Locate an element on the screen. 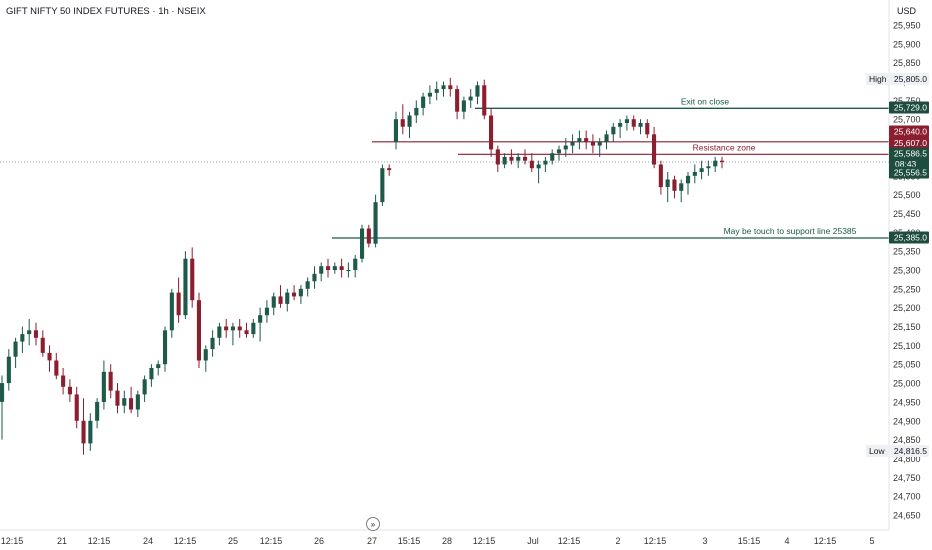 This screenshot has width=932, height=550. price-tag-value: 25,805.0 is located at coordinates (910, 79).